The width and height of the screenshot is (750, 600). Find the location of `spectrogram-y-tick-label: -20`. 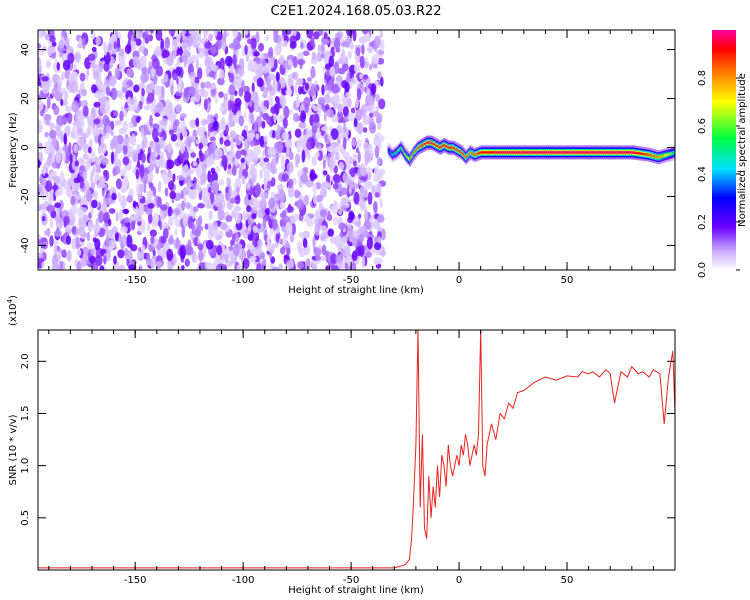

spectrogram-y-tick-label: -20 is located at coordinates (25, 196).